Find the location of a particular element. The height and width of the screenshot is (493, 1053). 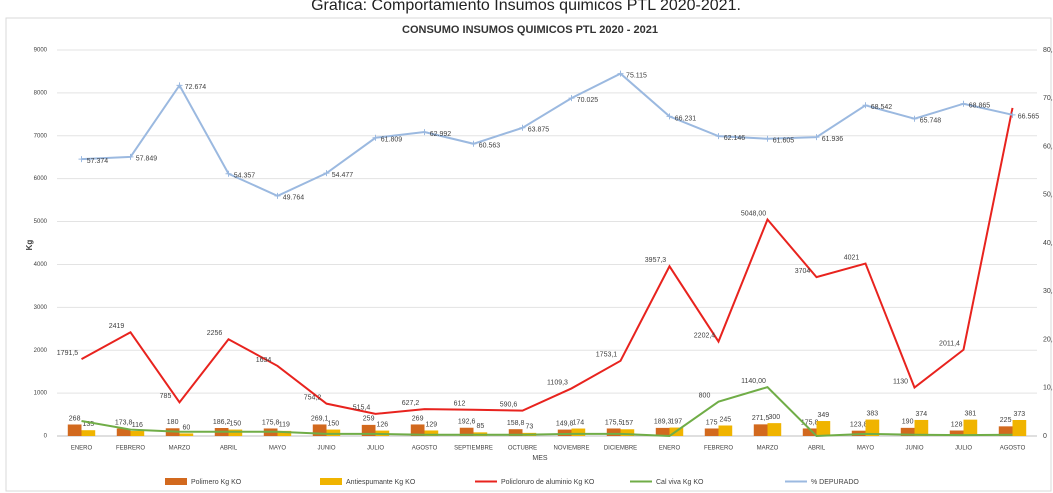

y2-tick-label: 50,0 is located at coordinates (1048, 195).